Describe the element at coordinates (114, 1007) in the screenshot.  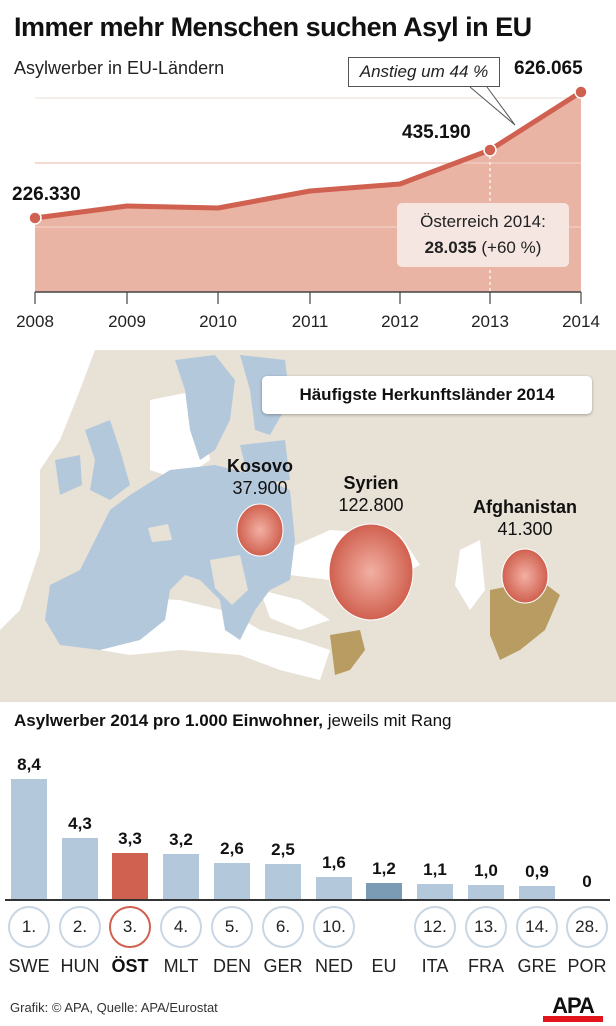
I see `source-credit: Grafik: © APA, Quelle: APA/Eurostat` at that location.